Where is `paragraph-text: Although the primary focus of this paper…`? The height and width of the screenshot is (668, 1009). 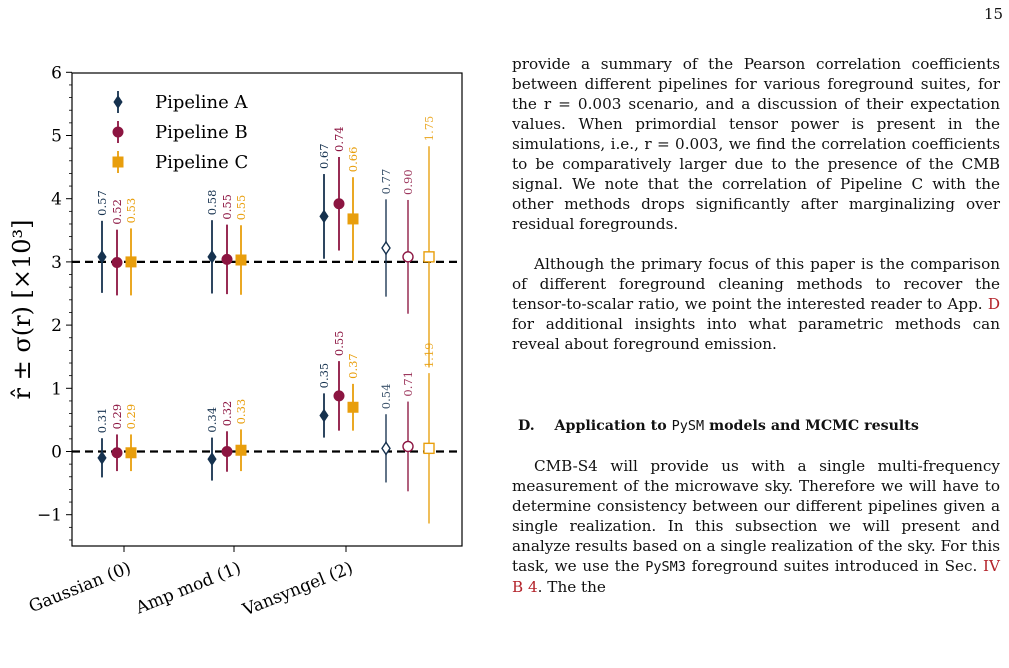 paragraph-text: Although the primary focus of this paper… is located at coordinates (756, 284).